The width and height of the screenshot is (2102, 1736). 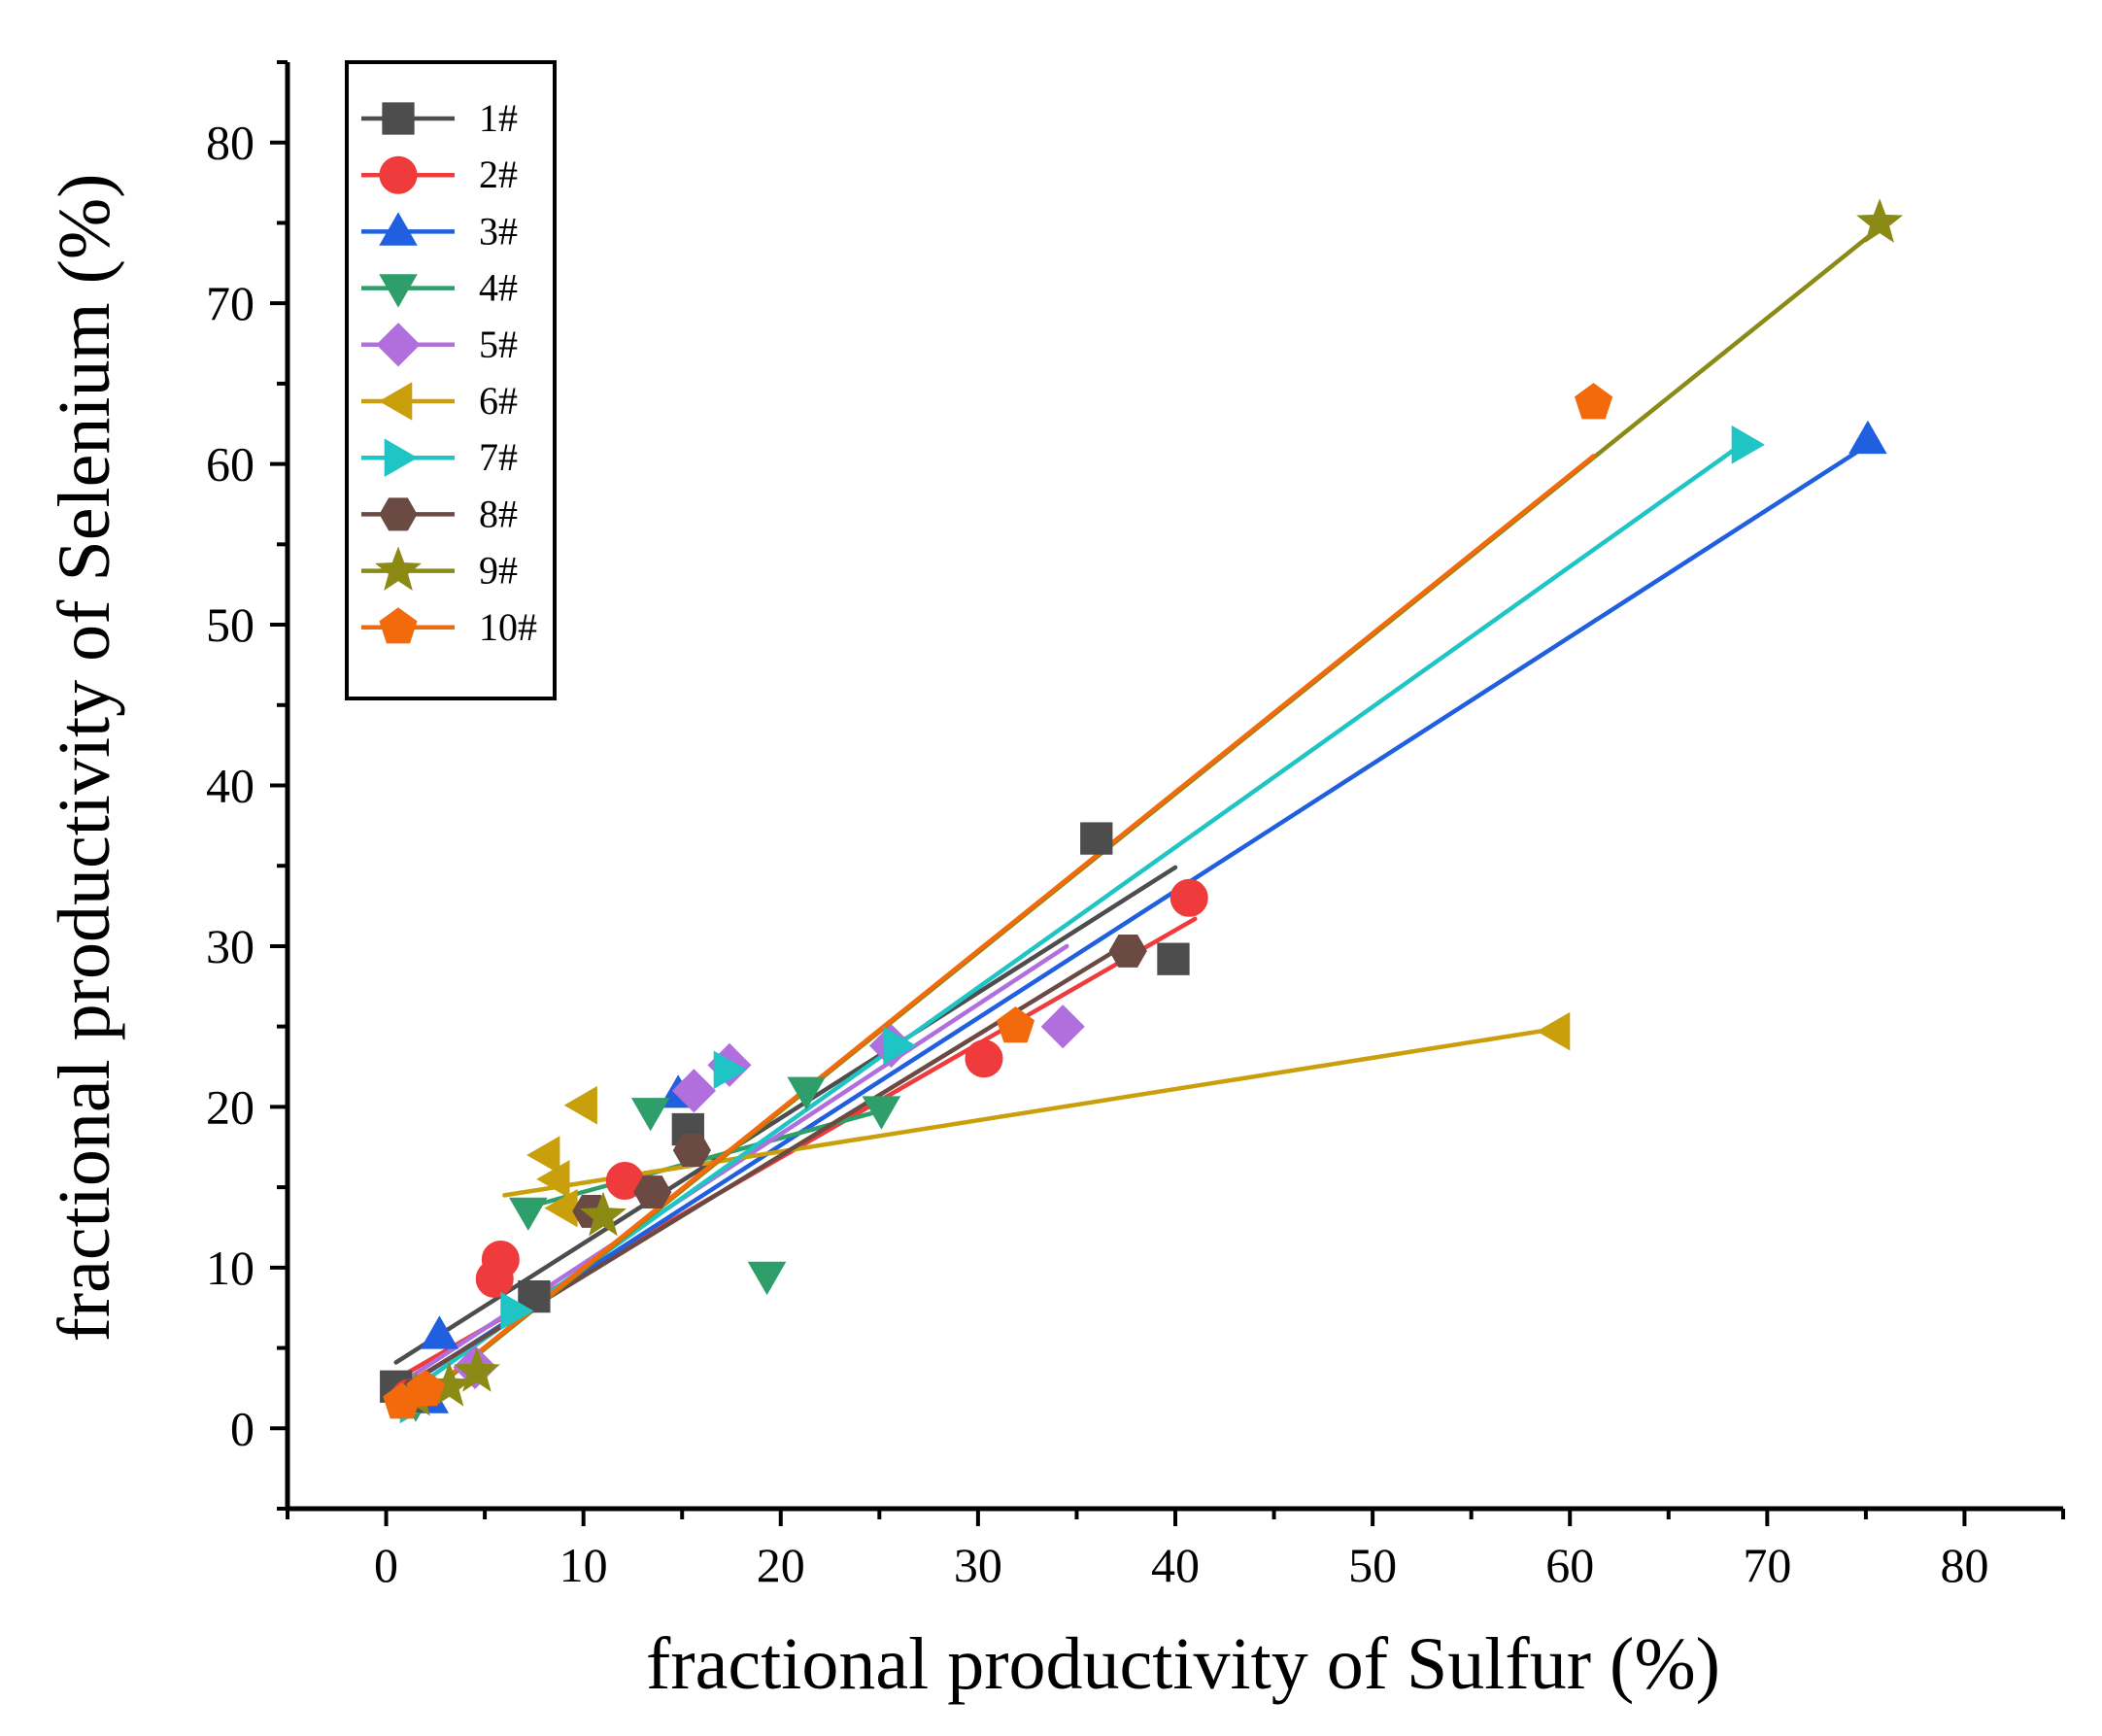 What do you see at coordinates (242, 1428) in the screenshot?
I see `y-tick-label: 0` at bounding box center [242, 1428].